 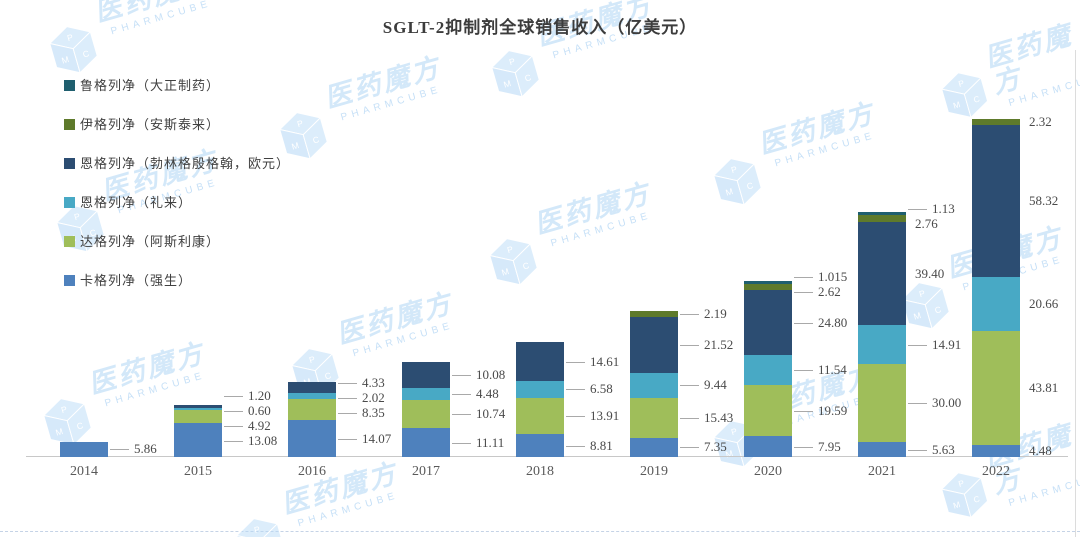 What do you see at coordinates (312, 471) in the screenshot?
I see `x-axis-label: 2016` at bounding box center [312, 471].